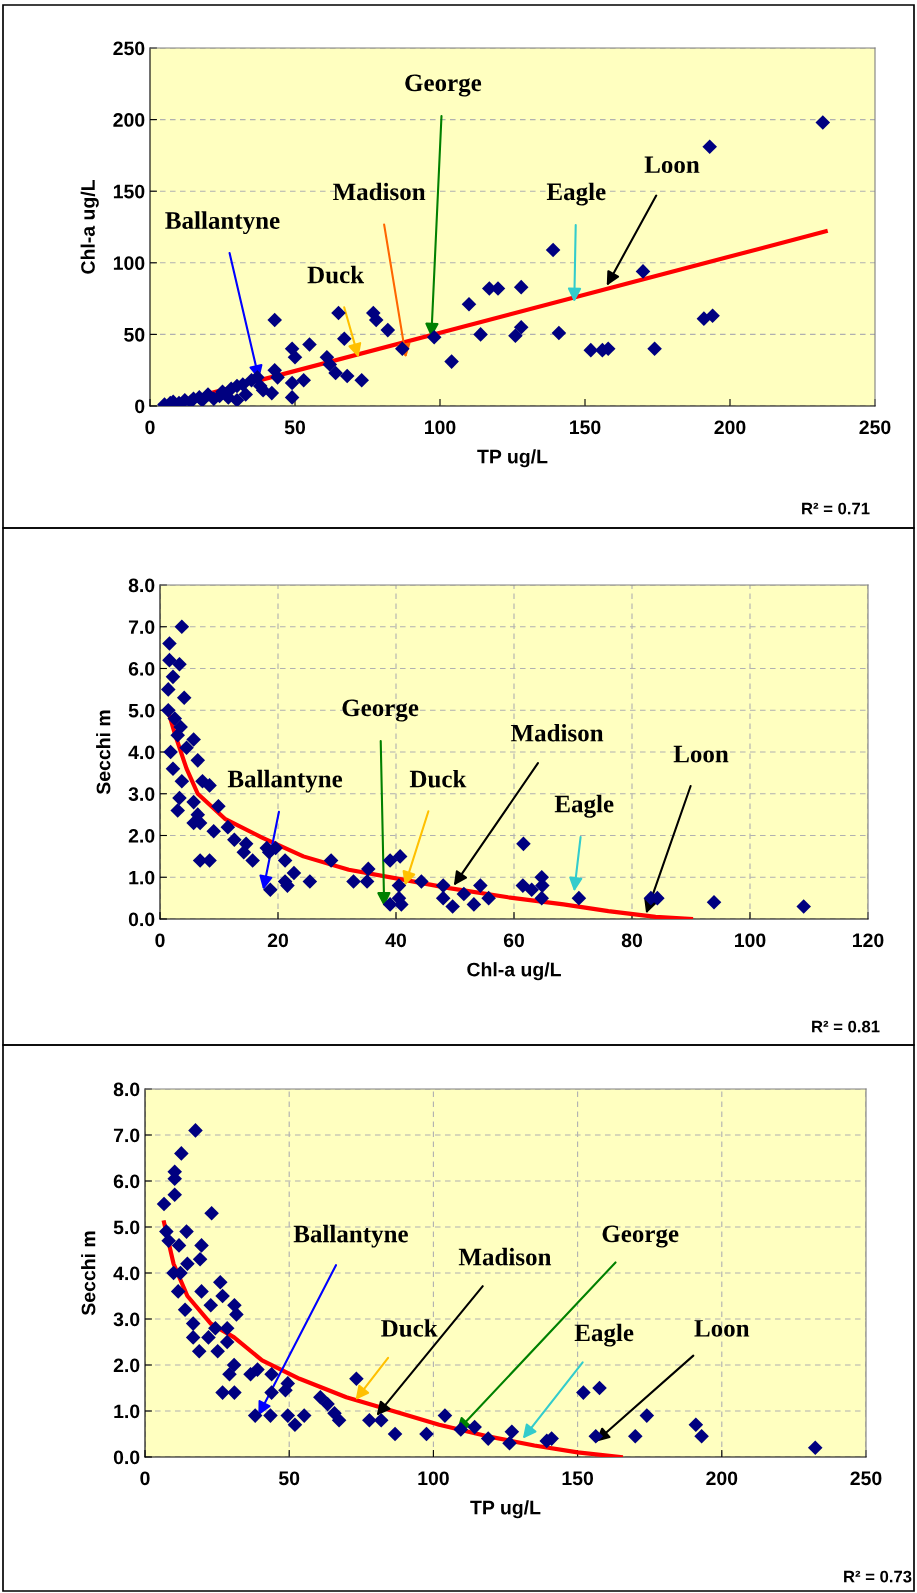  Describe the element at coordinates (878, 1576) in the screenshot. I see `text: R² = 0.73` at that location.